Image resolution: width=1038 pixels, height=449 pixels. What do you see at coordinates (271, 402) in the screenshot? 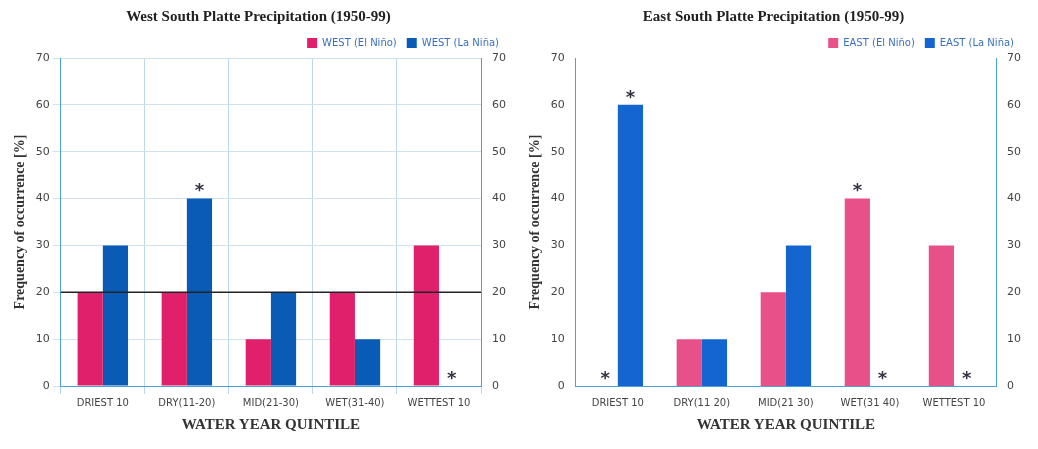
I see `x-tick-label: MID(21-30)` at bounding box center [271, 402].